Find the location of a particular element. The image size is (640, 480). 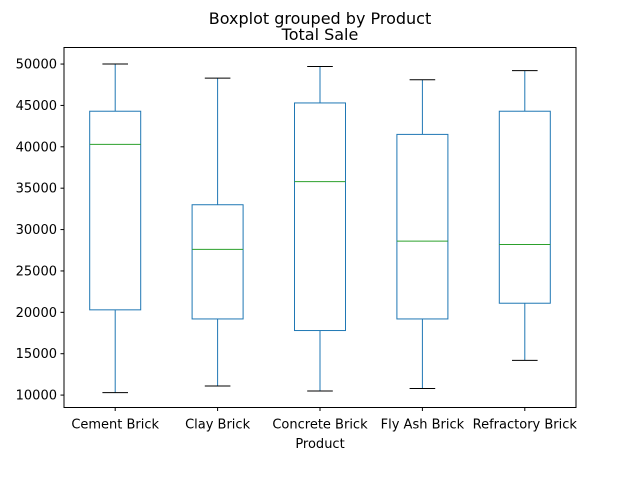

y-tick-label: 45000 is located at coordinates (36, 106).